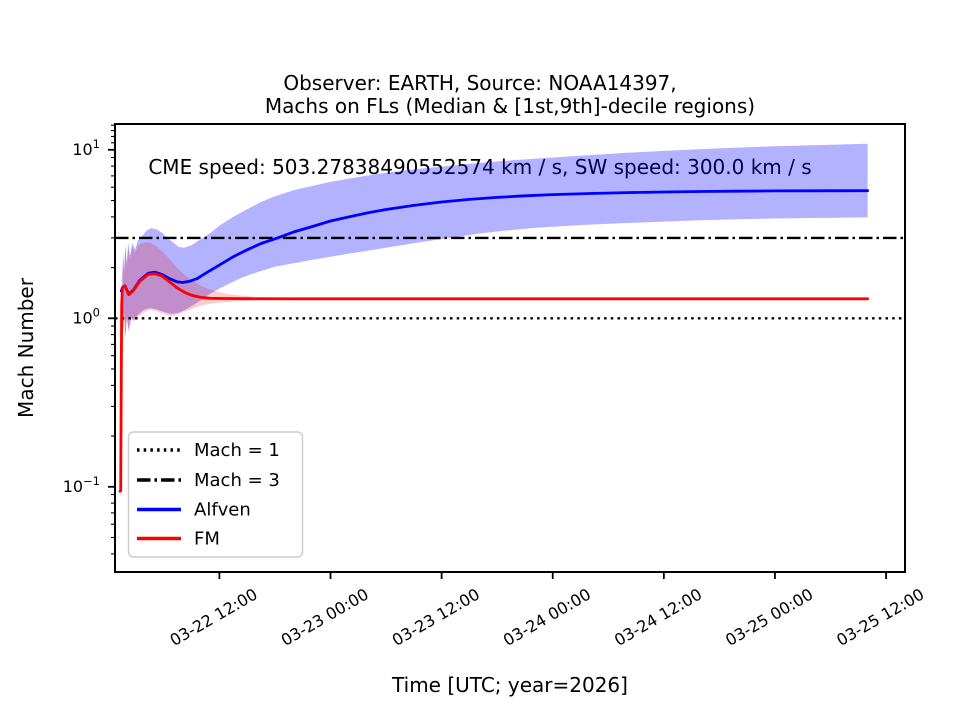 Image resolution: width=960 pixels, height=720 pixels. I want to click on legend-label: Alfven, so click(222, 510).